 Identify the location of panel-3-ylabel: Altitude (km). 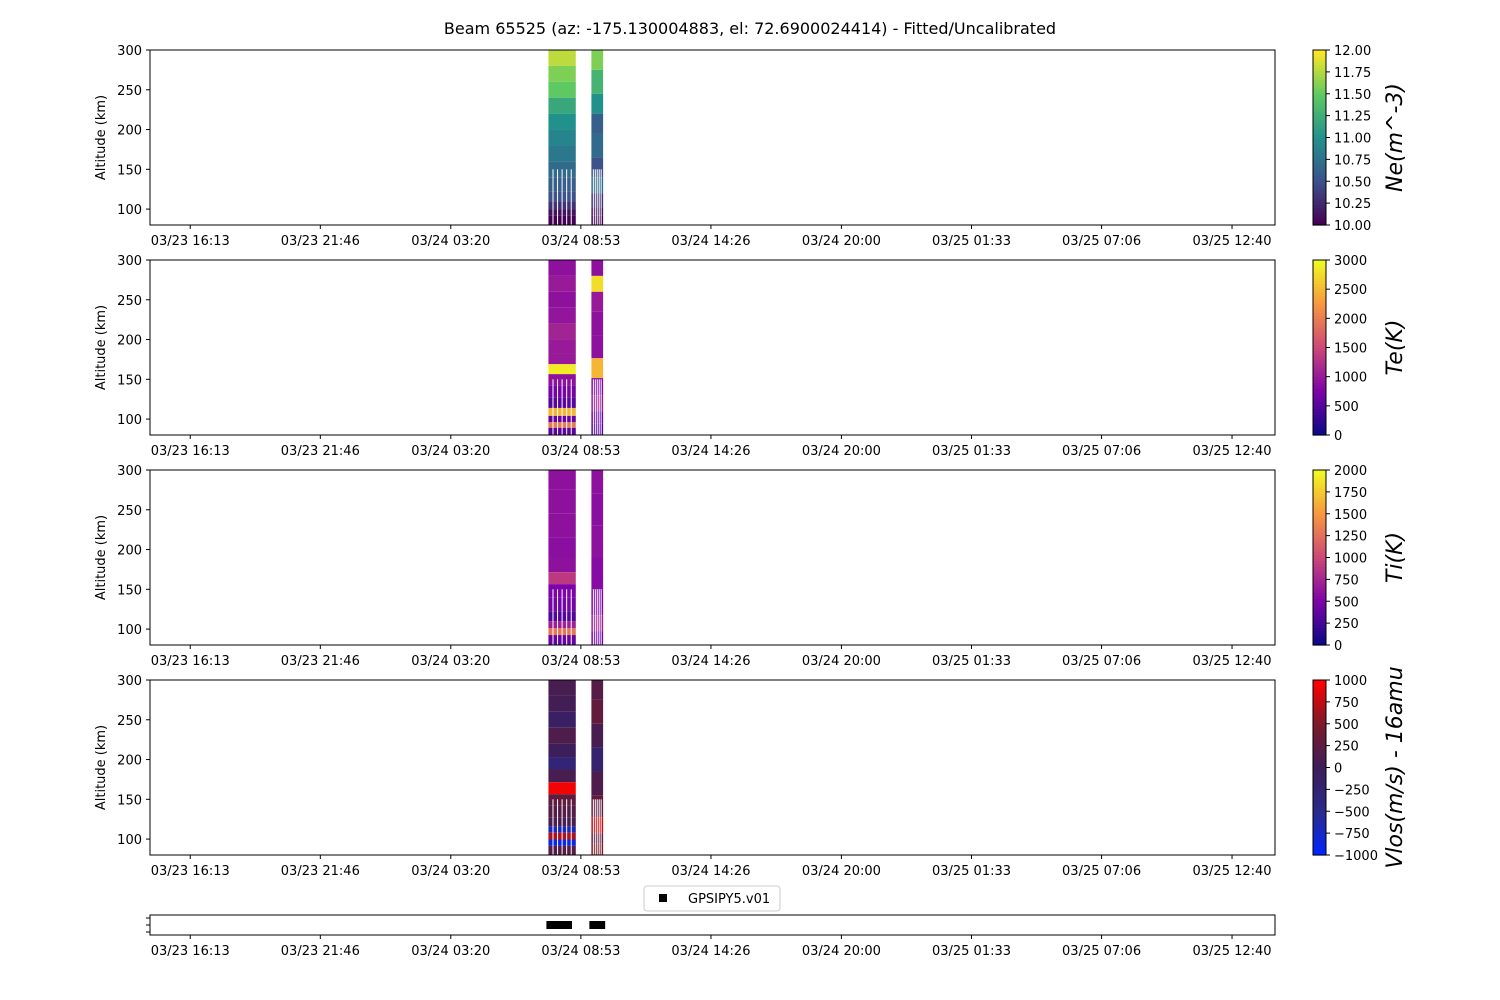
(101, 557).